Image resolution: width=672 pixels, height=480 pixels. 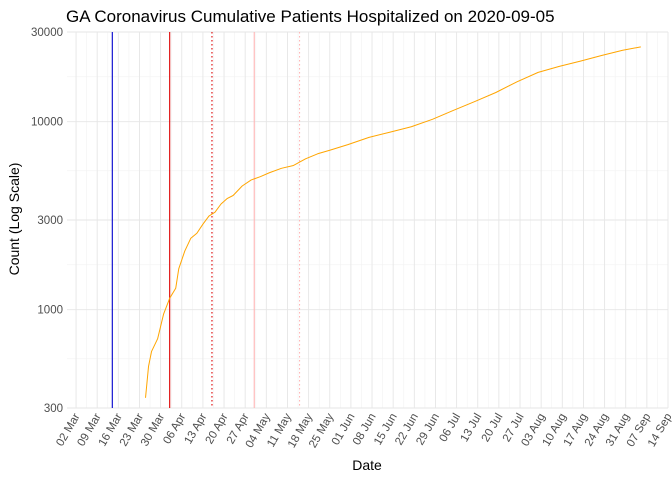 I want to click on y-tick-label: 3000, so click(x=50, y=221).